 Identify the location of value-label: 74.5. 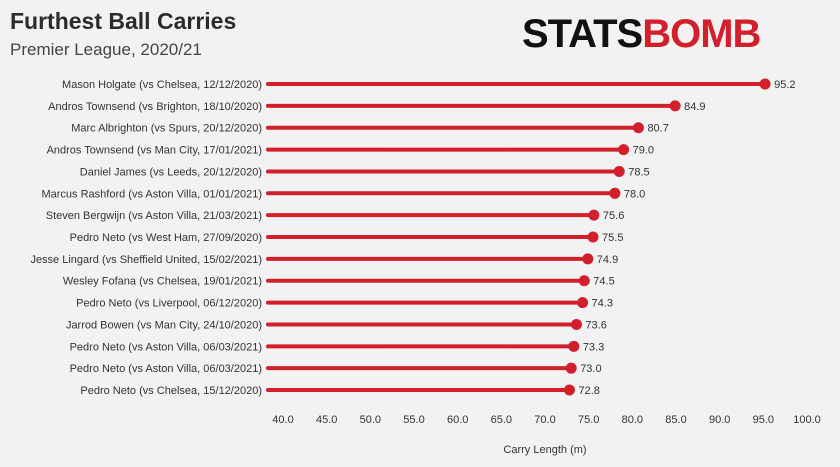
(603, 282).